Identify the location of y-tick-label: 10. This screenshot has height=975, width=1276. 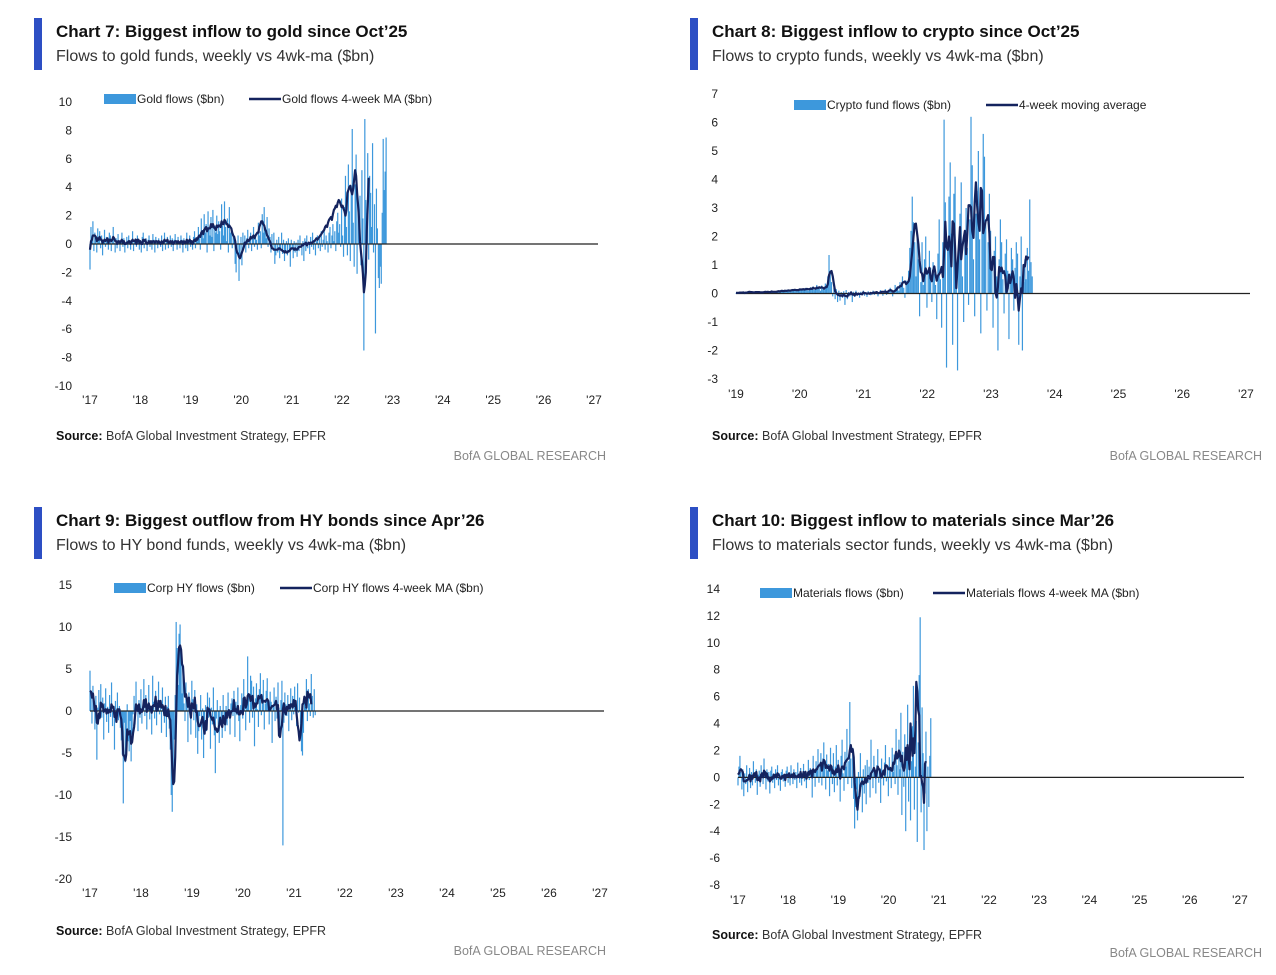
(66, 627).